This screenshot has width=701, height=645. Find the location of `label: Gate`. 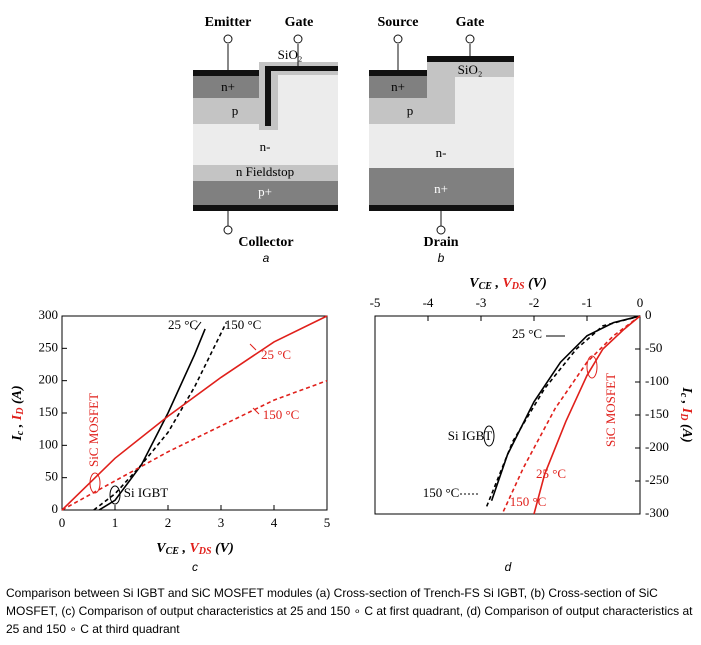

label: Gate is located at coordinates (470, 22).